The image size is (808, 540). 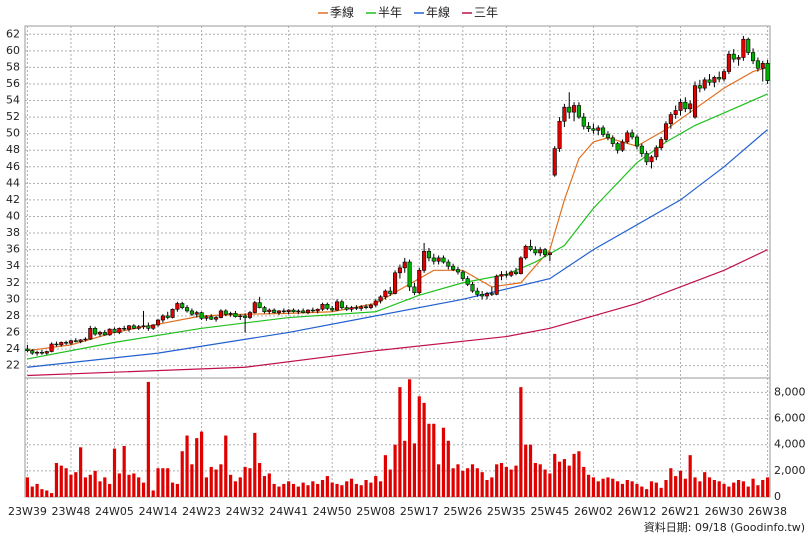 I want to click on y-tick-label: 22, so click(x=13, y=365).